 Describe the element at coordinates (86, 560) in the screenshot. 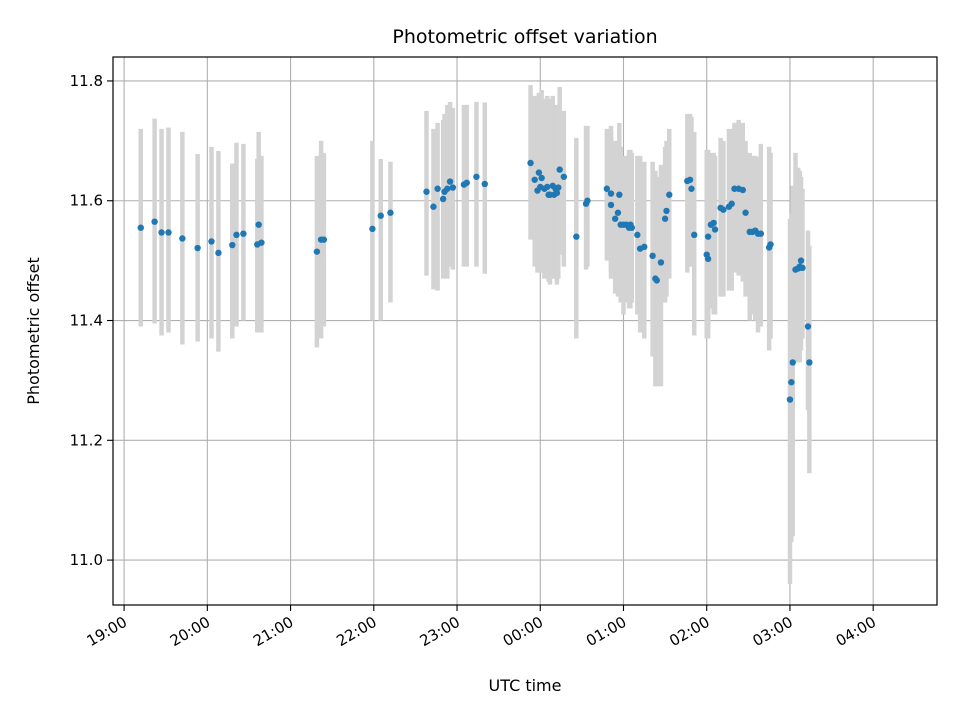

I see `y-tick-label: 11.0` at that location.